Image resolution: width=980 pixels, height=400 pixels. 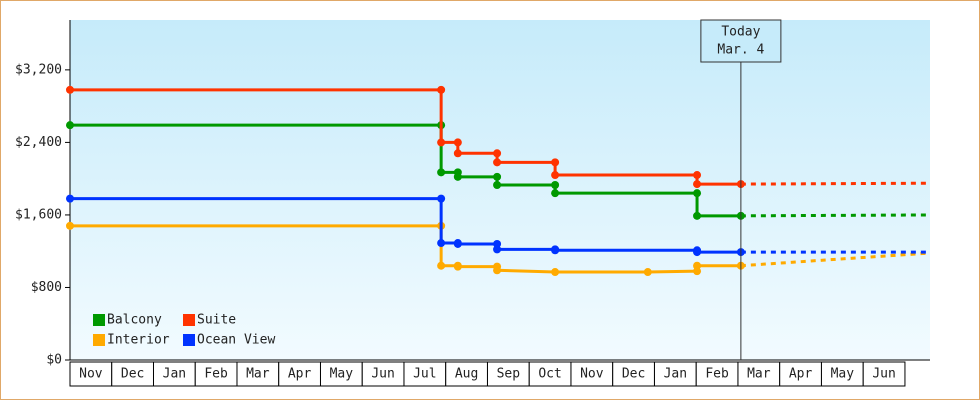 What do you see at coordinates (740, 32) in the screenshot?
I see `today-label: Today` at bounding box center [740, 32].